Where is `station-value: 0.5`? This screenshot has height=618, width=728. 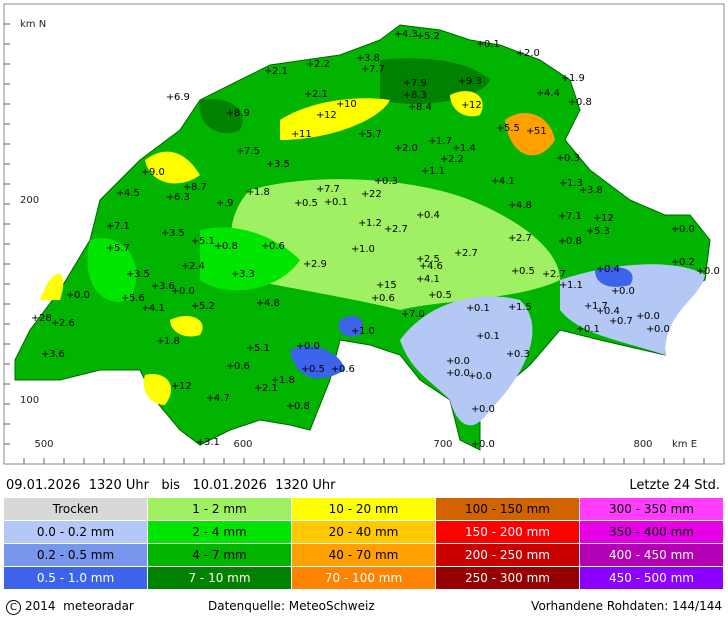 station-value: 0.5 is located at coordinates (317, 369).